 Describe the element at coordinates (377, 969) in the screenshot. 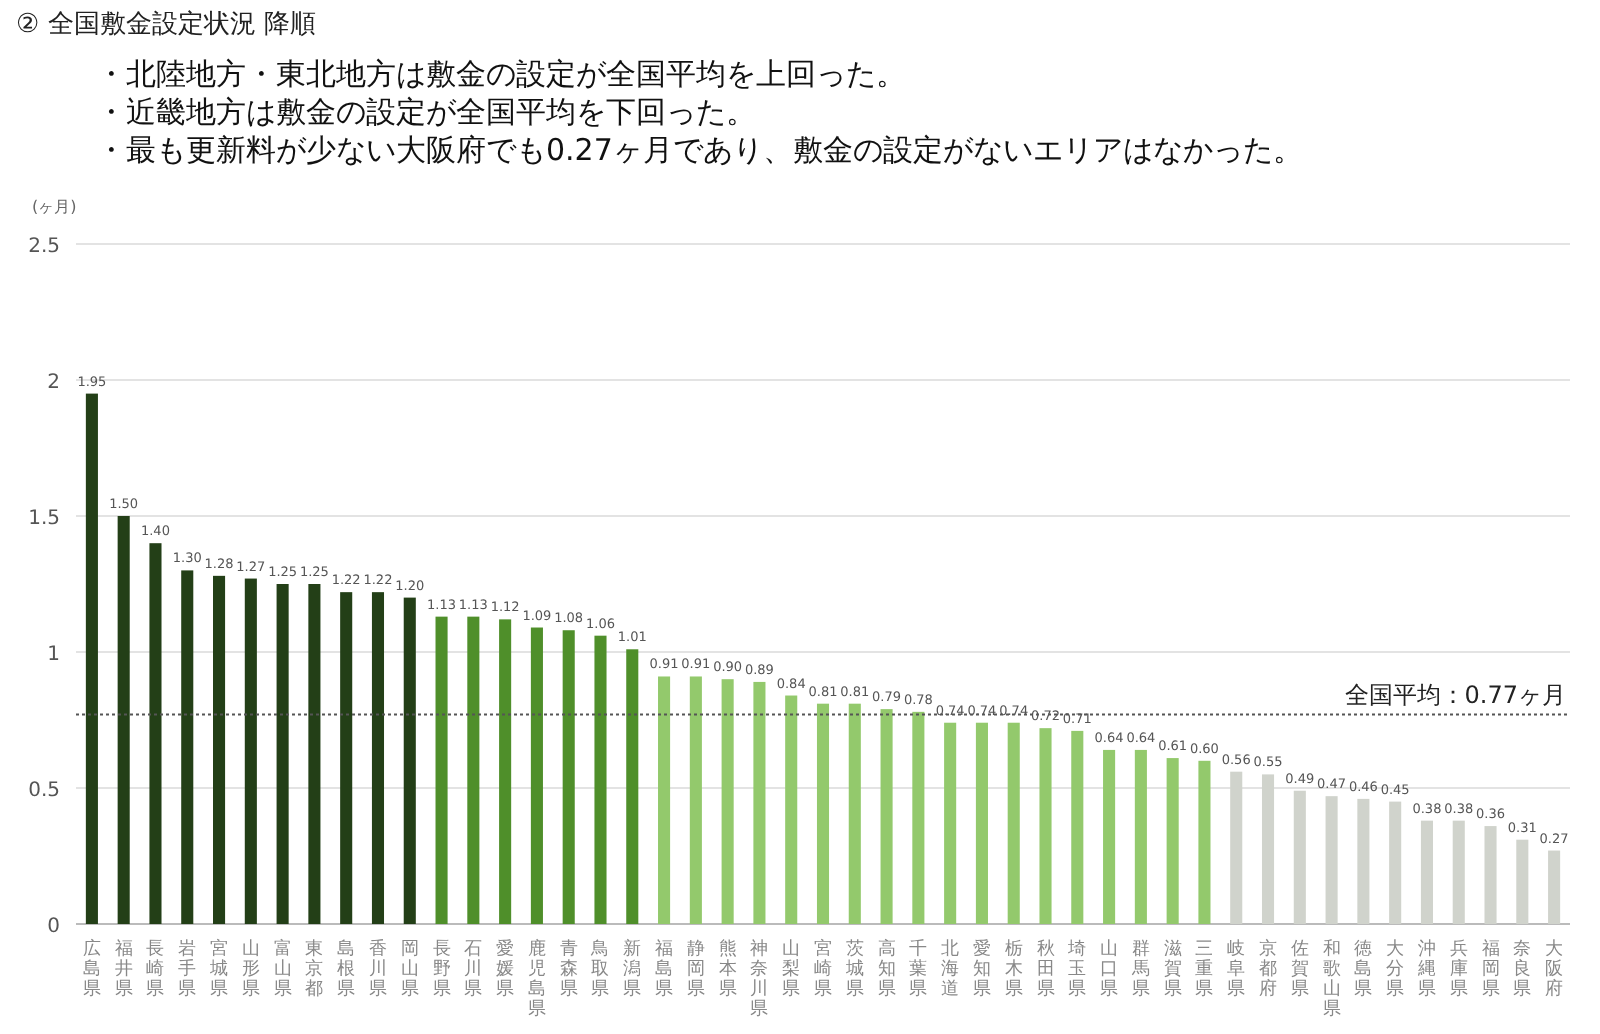

I see `x-tick-label: 香川県` at that location.